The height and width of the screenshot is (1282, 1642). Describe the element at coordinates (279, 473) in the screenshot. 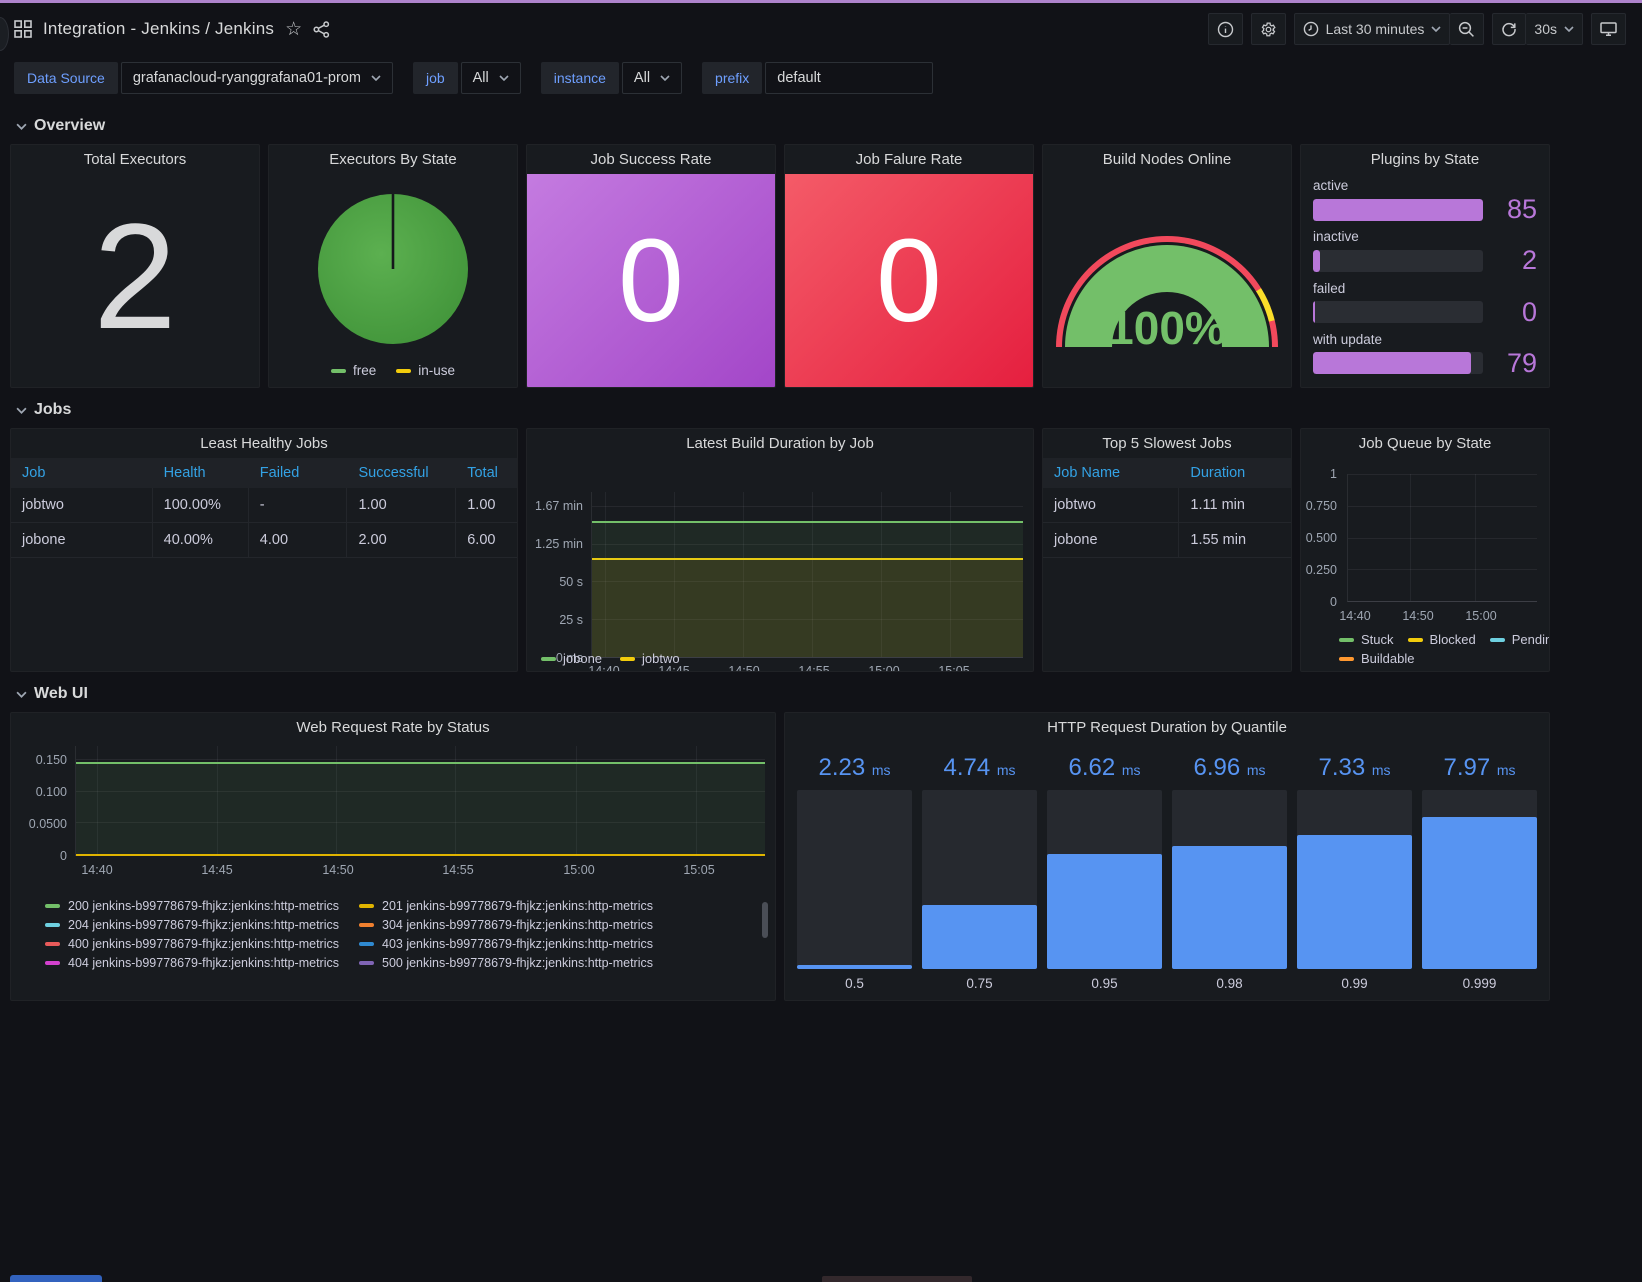

I see `column-header: Failed` at that location.